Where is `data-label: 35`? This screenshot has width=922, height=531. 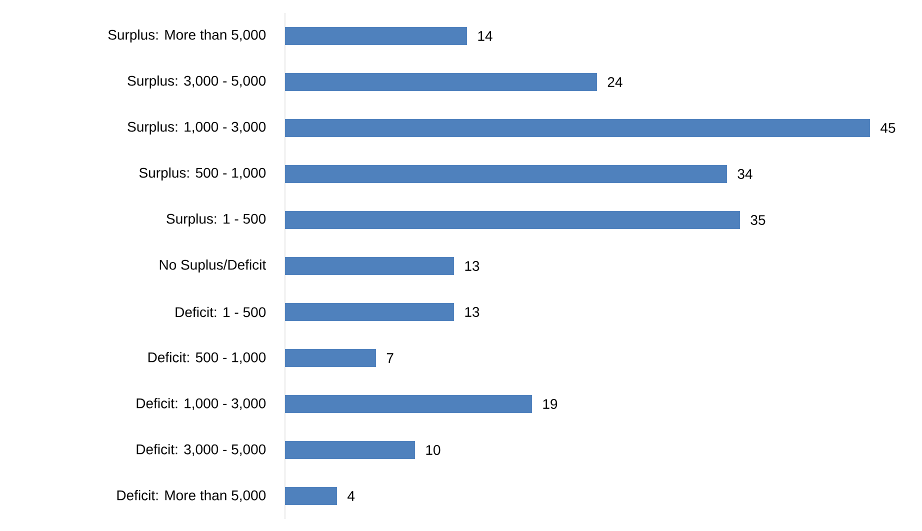
data-label: 35 is located at coordinates (758, 220).